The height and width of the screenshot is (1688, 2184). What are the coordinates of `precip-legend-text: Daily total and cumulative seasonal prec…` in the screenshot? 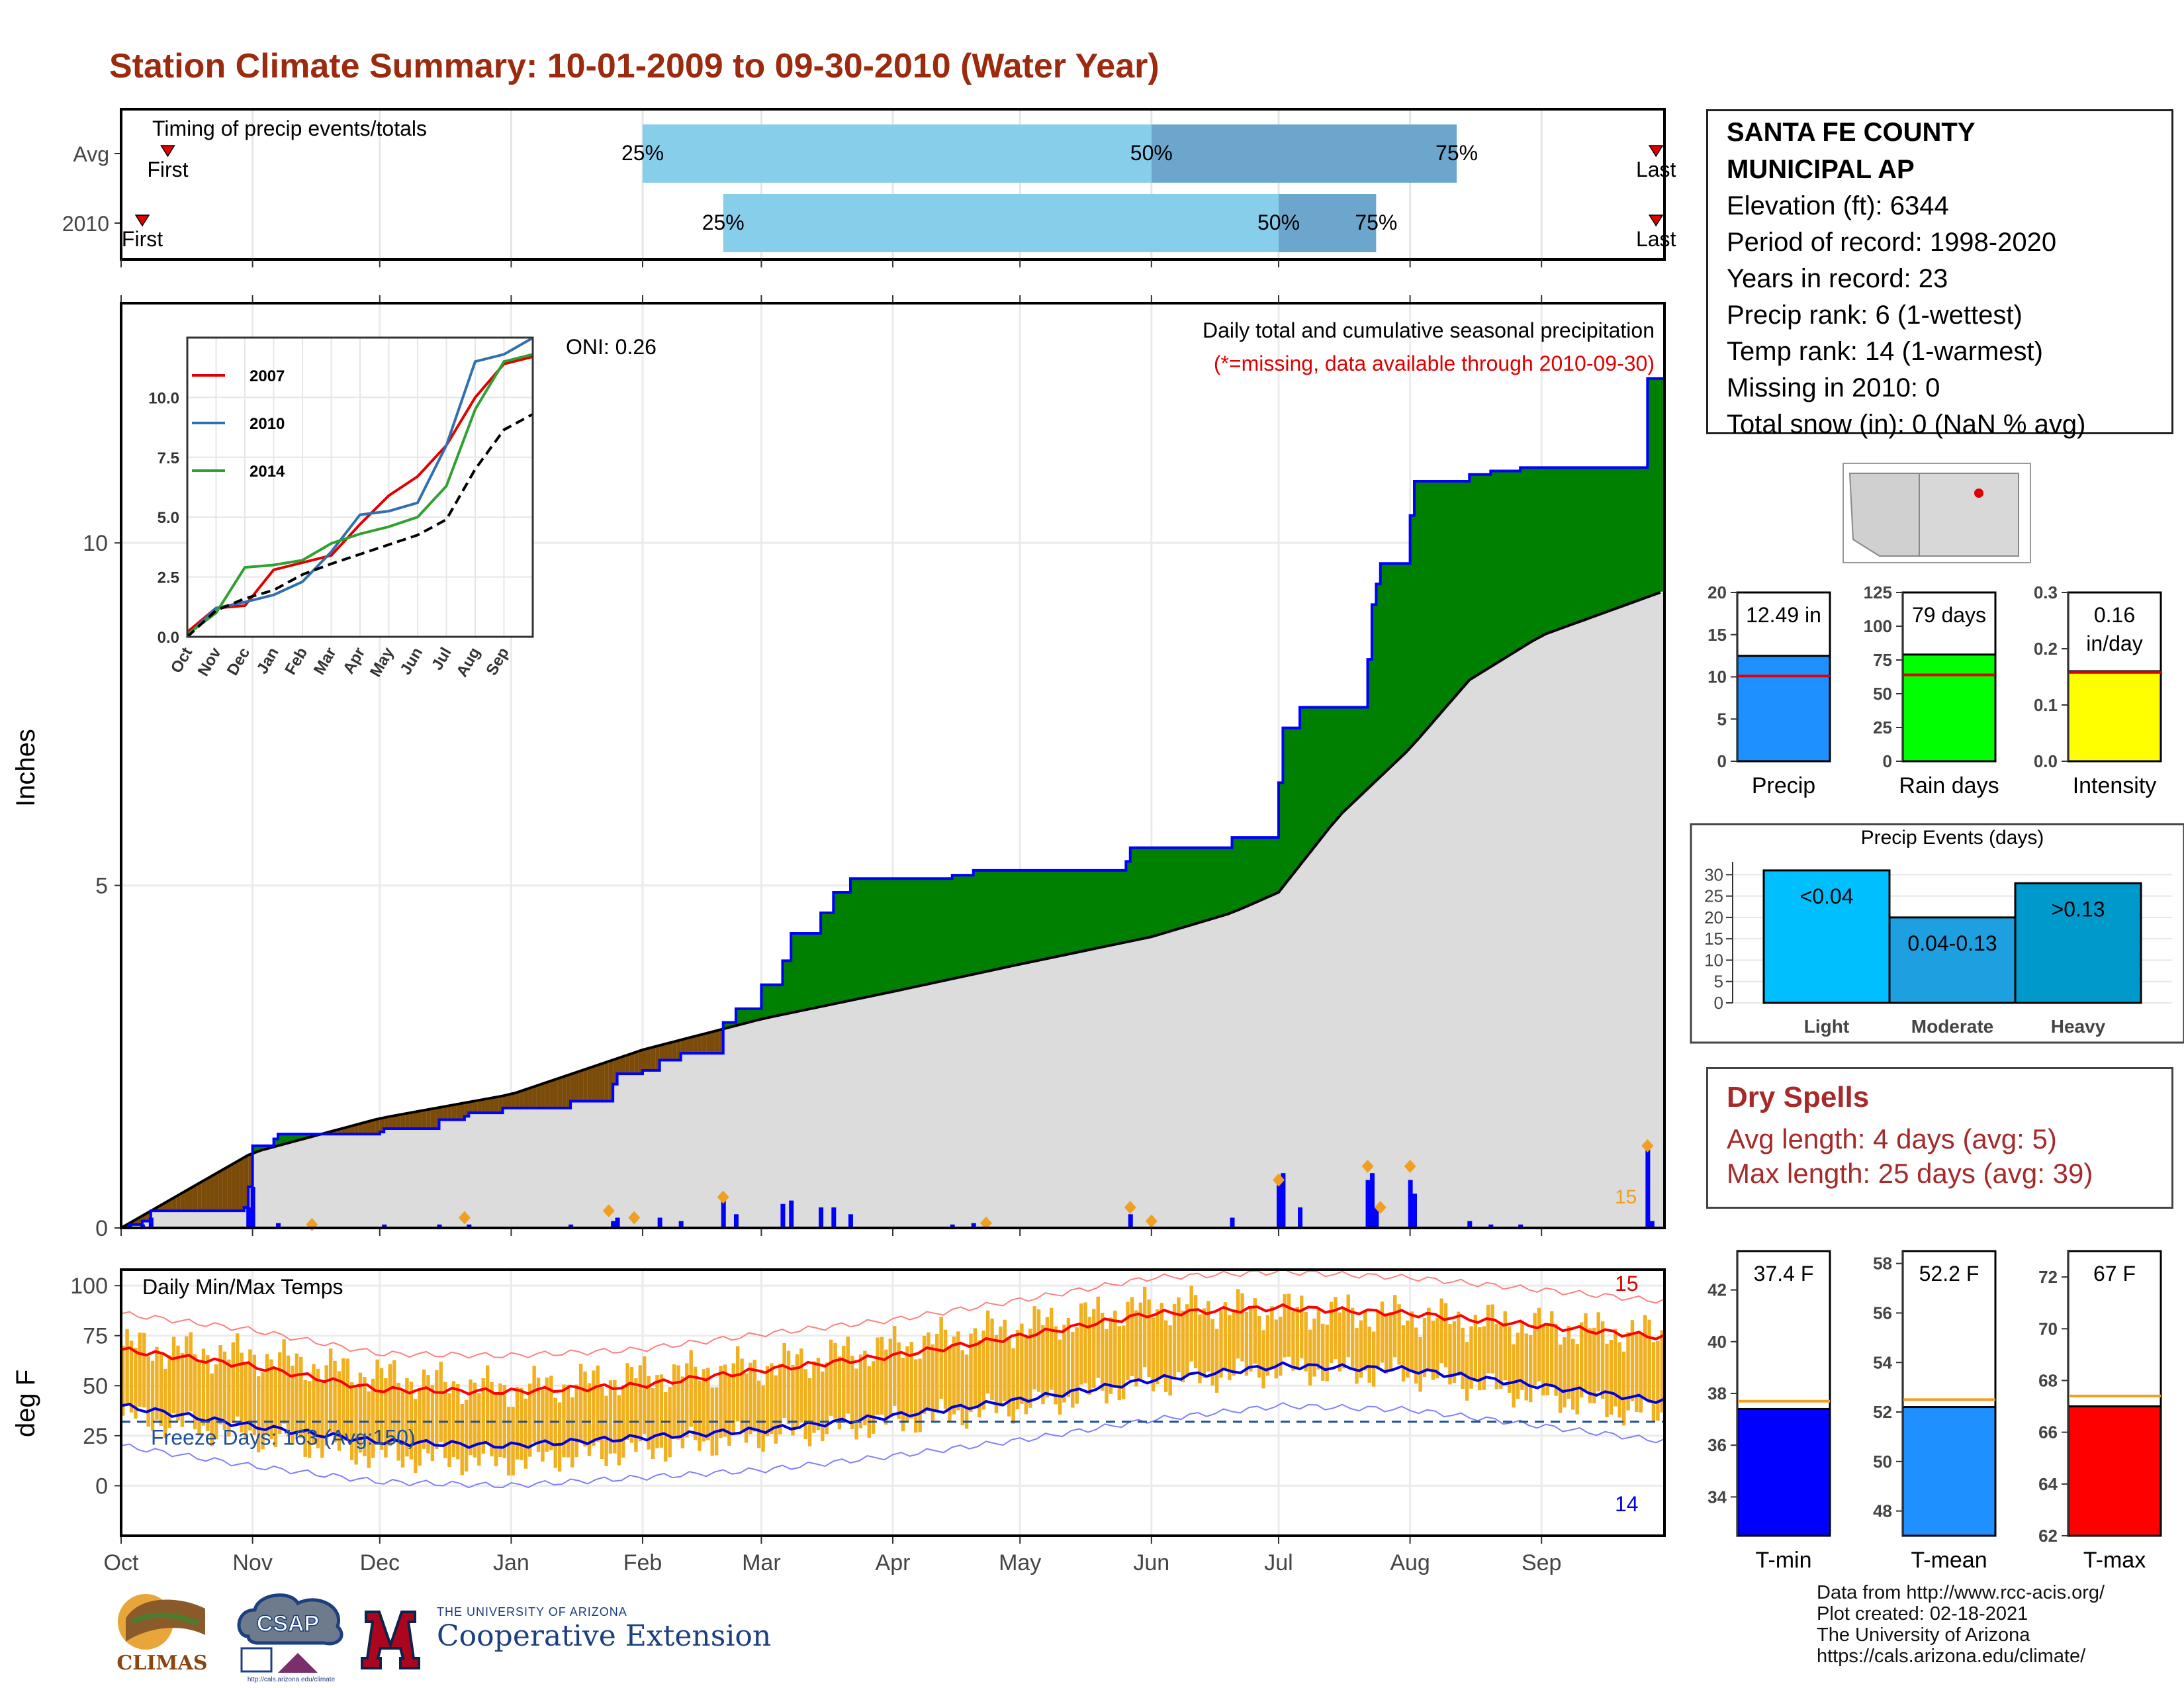 It's located at (1429, 330).